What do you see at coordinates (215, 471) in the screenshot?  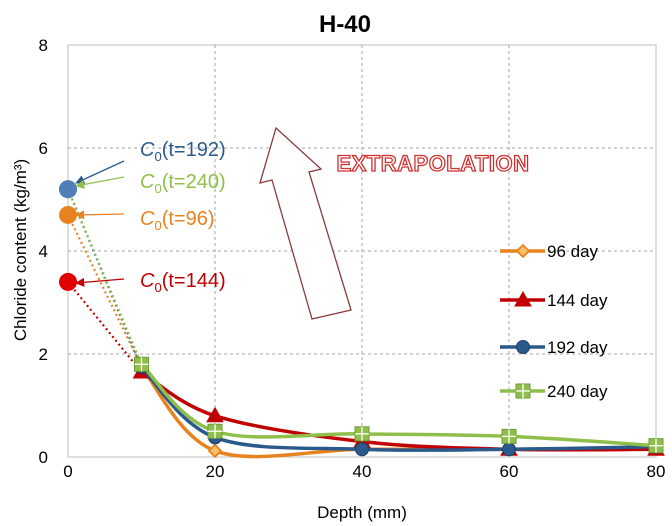 I see `x-tick-label: 20` at bounding box center [215, 471].